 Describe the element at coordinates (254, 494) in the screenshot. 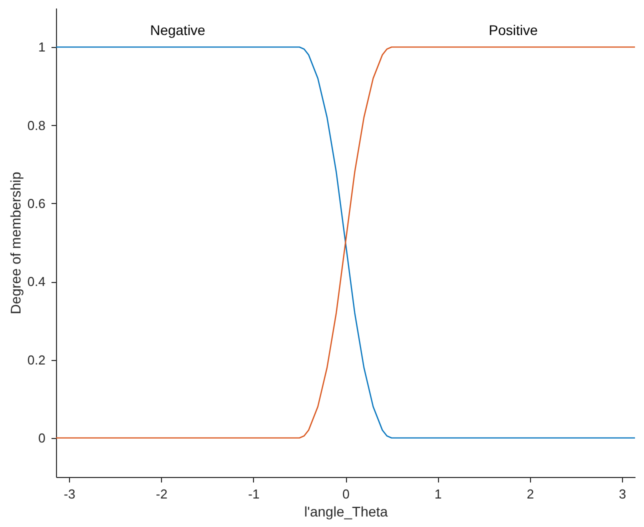

I see `x-tick-label: -1` at that location.